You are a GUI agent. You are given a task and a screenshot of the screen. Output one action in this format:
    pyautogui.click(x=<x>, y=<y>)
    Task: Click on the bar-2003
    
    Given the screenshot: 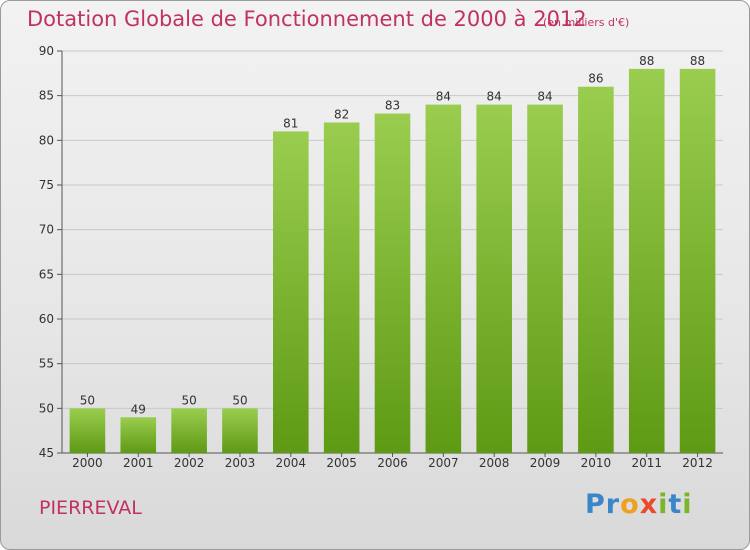 What is the action you would take?
    pyautogui.click(x=240, y=430)
    